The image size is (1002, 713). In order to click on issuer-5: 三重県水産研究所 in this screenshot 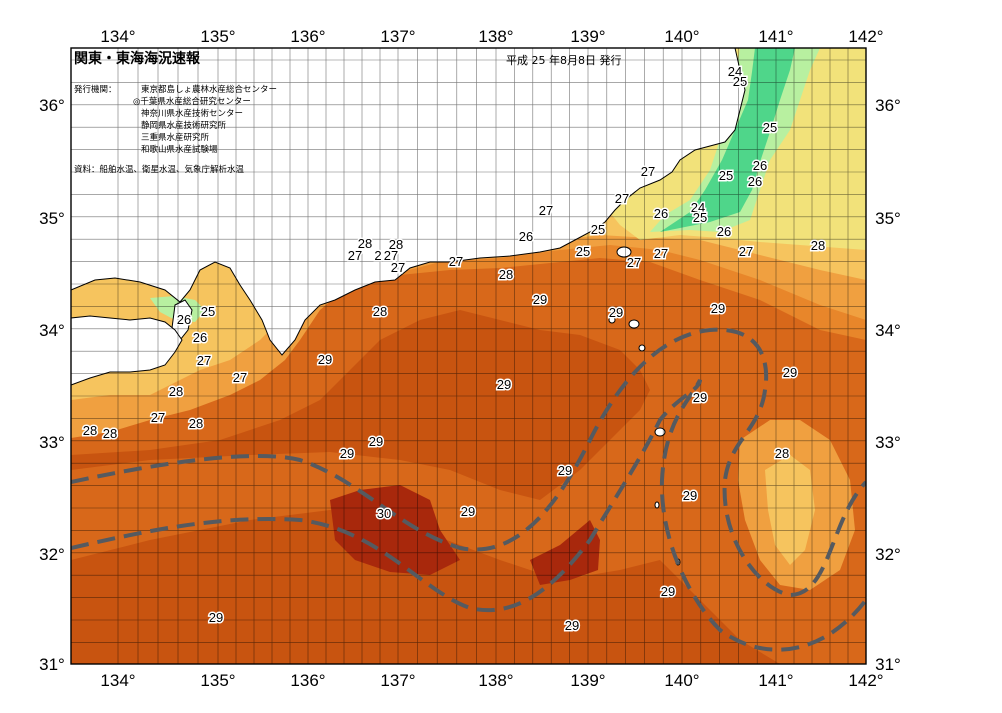, I will do `click(175, 137)`.